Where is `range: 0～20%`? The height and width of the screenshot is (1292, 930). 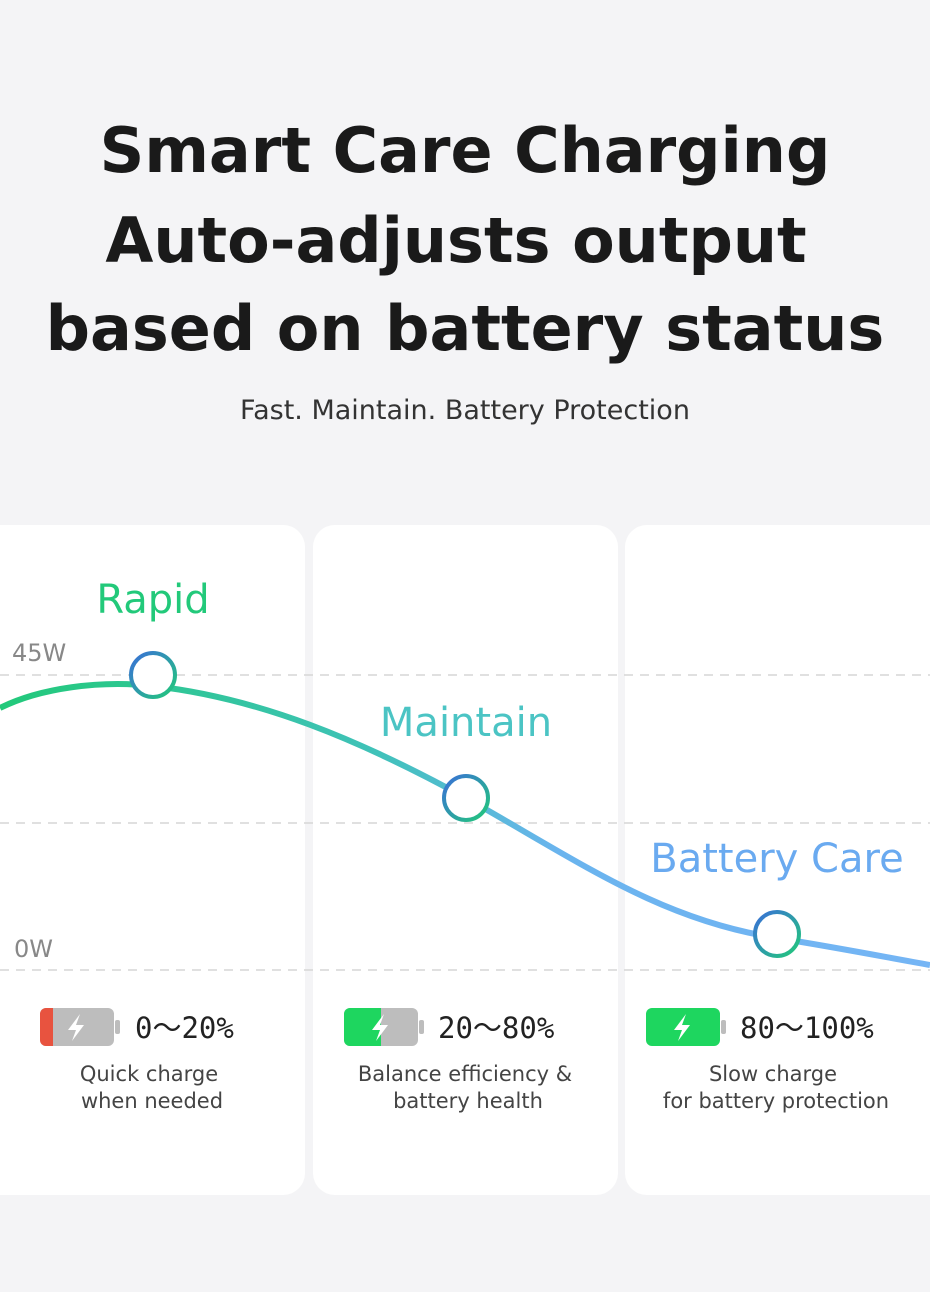
range: 0～20% is located at coordinates (184, 1028).